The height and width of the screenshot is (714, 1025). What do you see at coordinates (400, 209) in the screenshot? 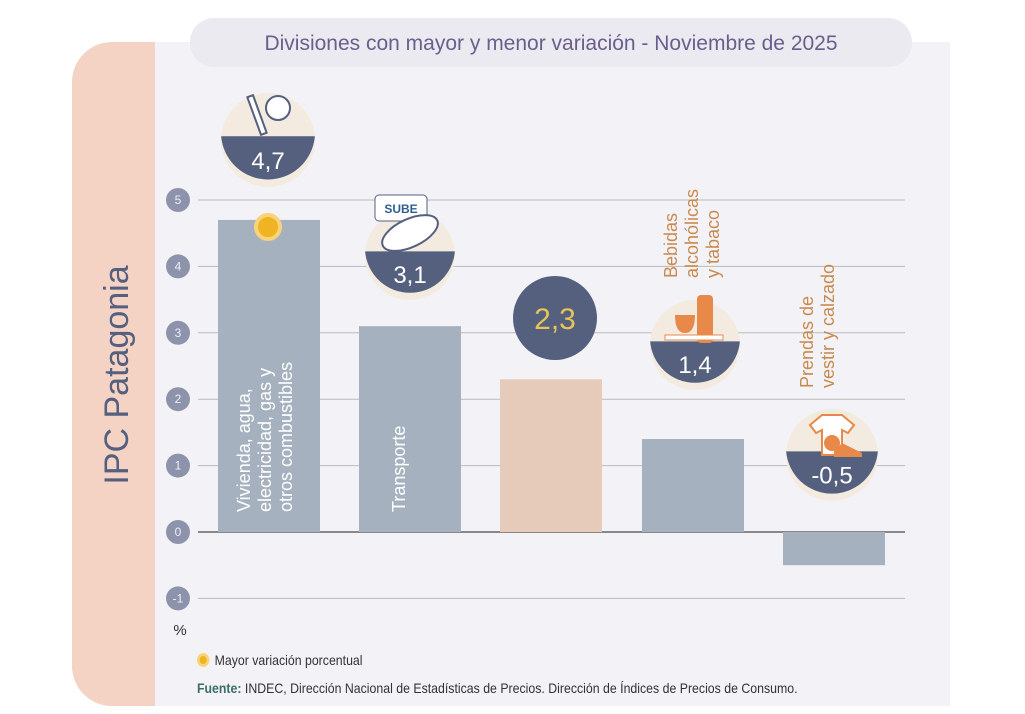
I see `svg-text: SUBE` at bounding box center [400, 209].